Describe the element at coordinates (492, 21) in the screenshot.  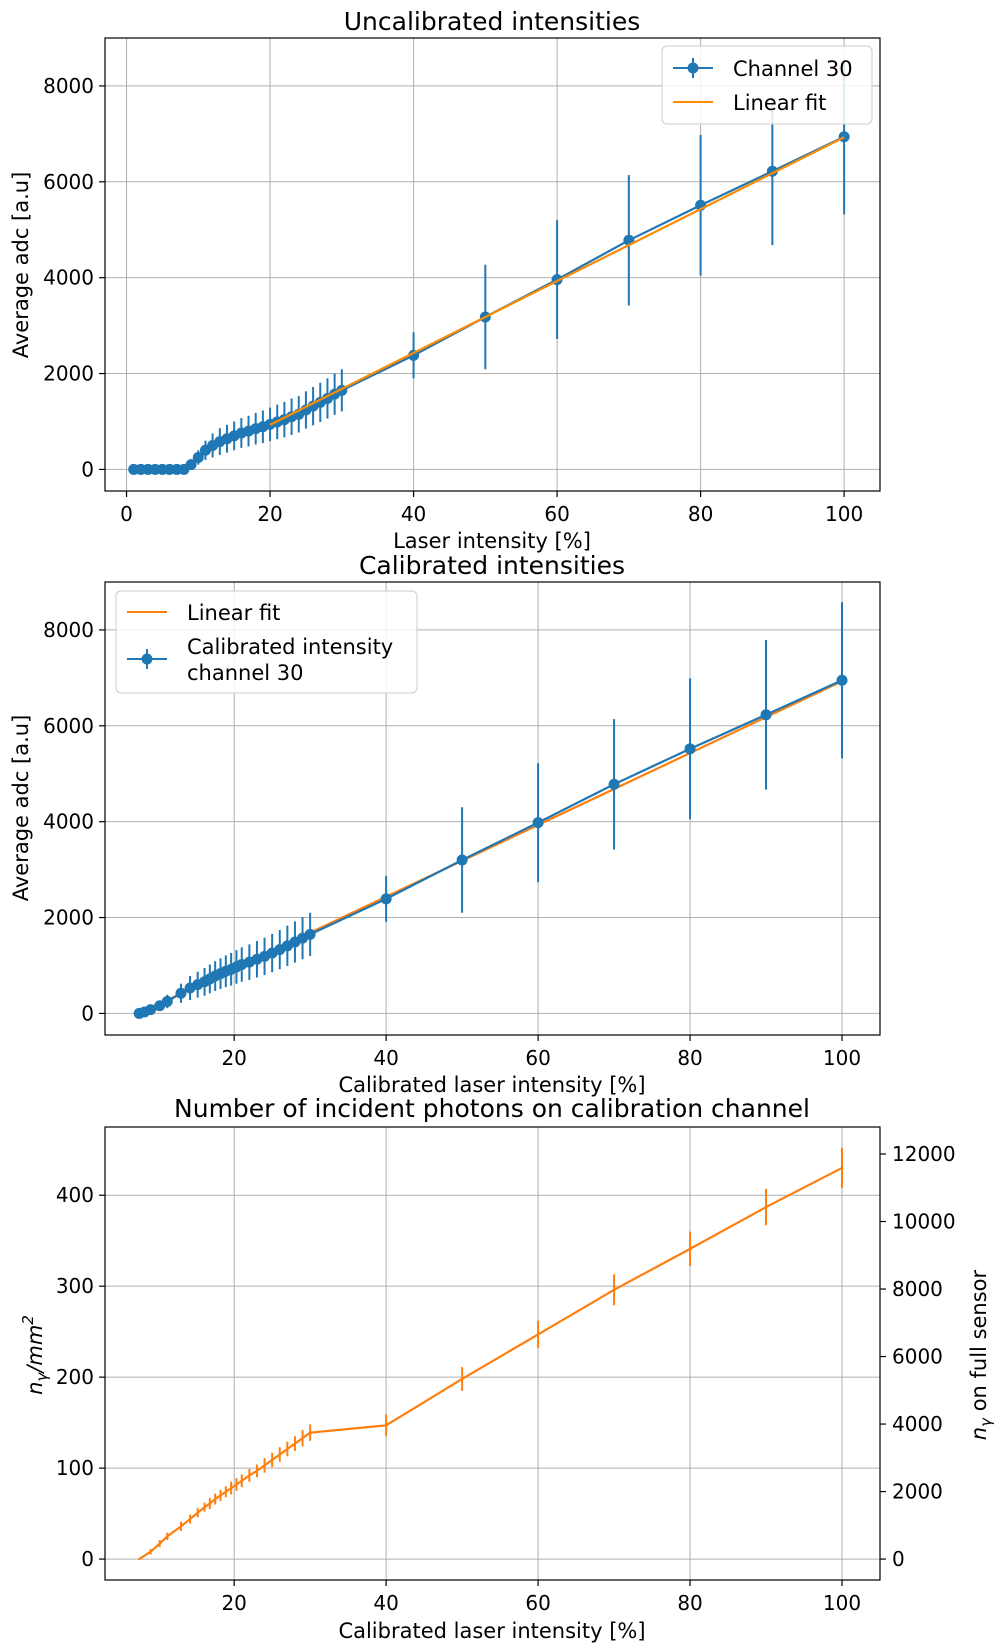
I see `chart-title: Uncalibrated intensities` at that location.